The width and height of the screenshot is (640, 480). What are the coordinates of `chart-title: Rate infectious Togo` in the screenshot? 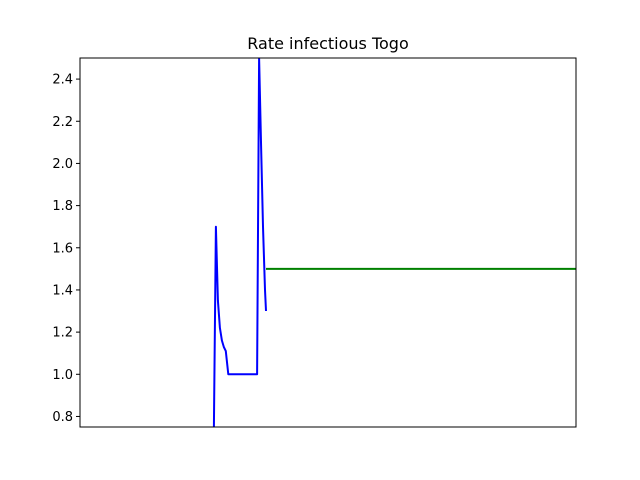 It's located at (328, 43).